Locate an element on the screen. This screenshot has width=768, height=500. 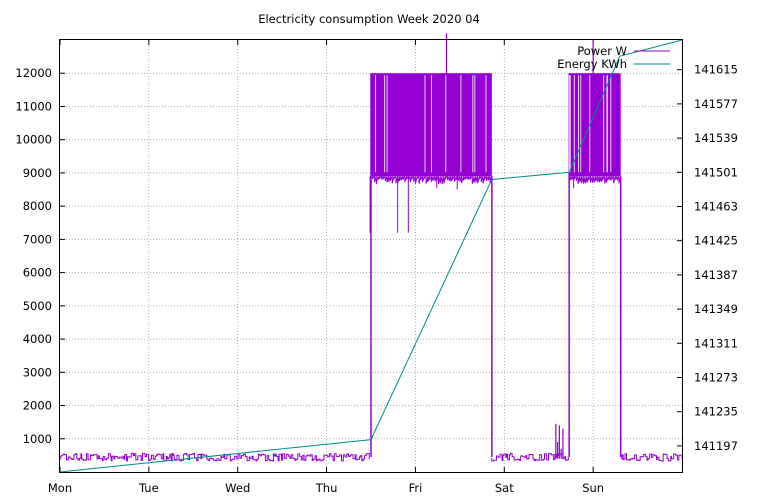
y-right-tick-label: 141539 is located at coordinates (716, 138).